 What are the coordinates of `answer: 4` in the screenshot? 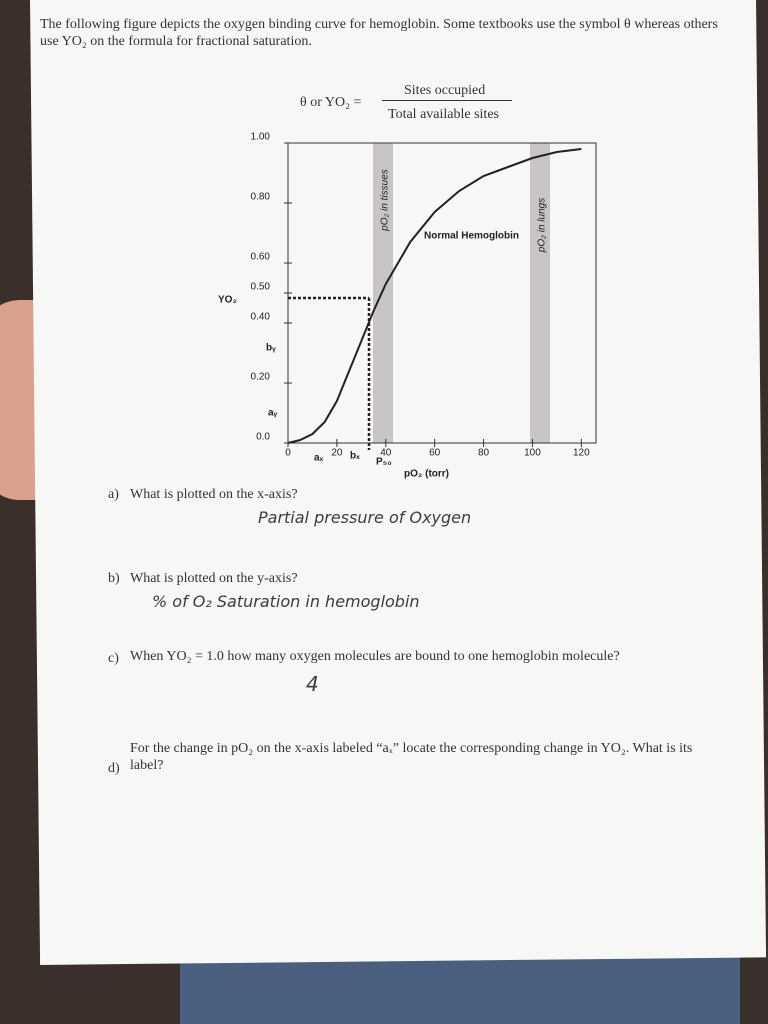 It's located at (312, 684).